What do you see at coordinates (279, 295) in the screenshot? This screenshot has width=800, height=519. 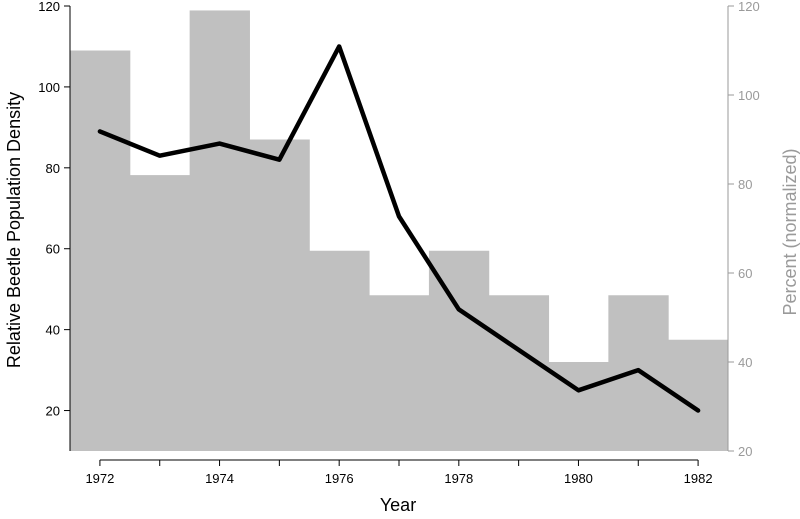 I see `bar-1975` at bounding box center [279, 295].